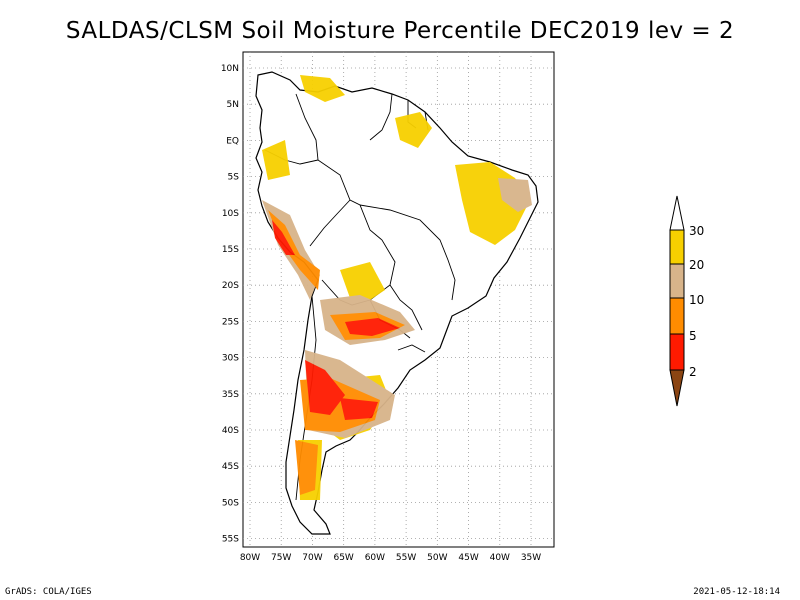 The image size is (800, 600). What do you see at coordinates (500, 558) in the screenshot?
I see `lon-tick-label: 40W` at bounding box center [500, 558].